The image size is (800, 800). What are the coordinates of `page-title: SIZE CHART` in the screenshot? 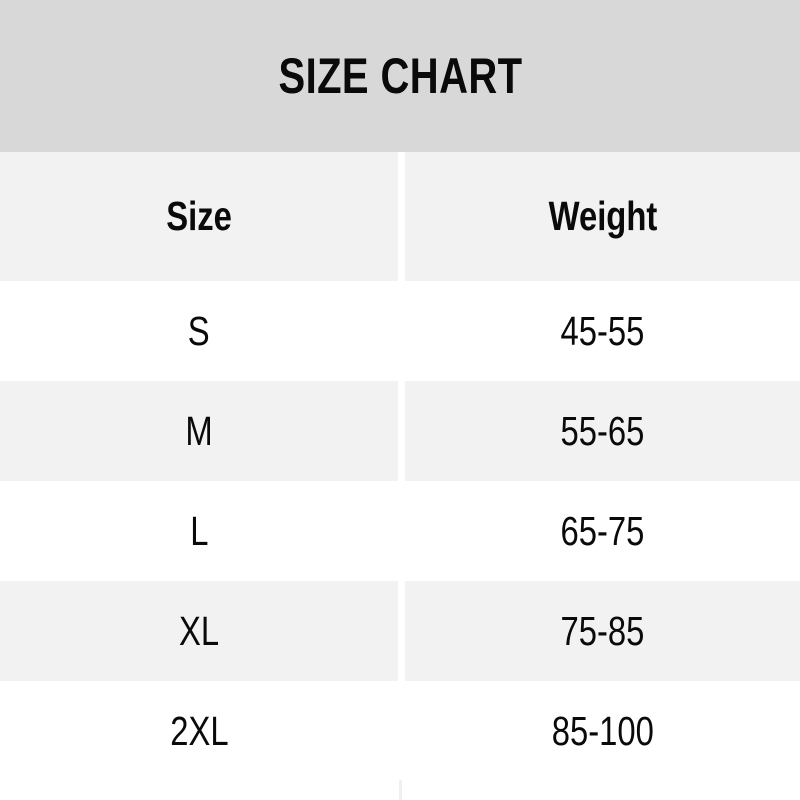 It's located at (400, 76).